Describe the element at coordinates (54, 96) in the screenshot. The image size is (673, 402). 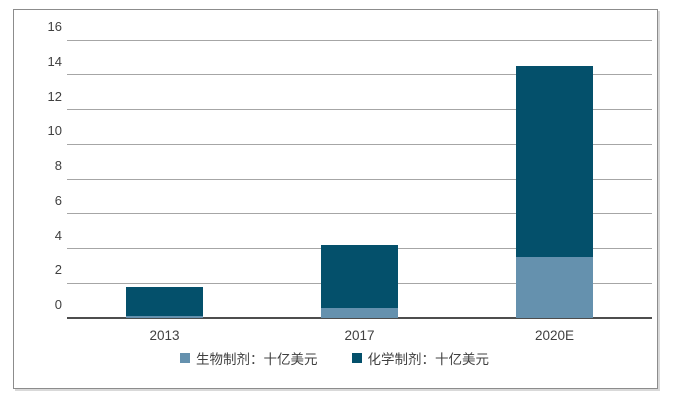
I see `y-tick-label-12: 12` at that location.